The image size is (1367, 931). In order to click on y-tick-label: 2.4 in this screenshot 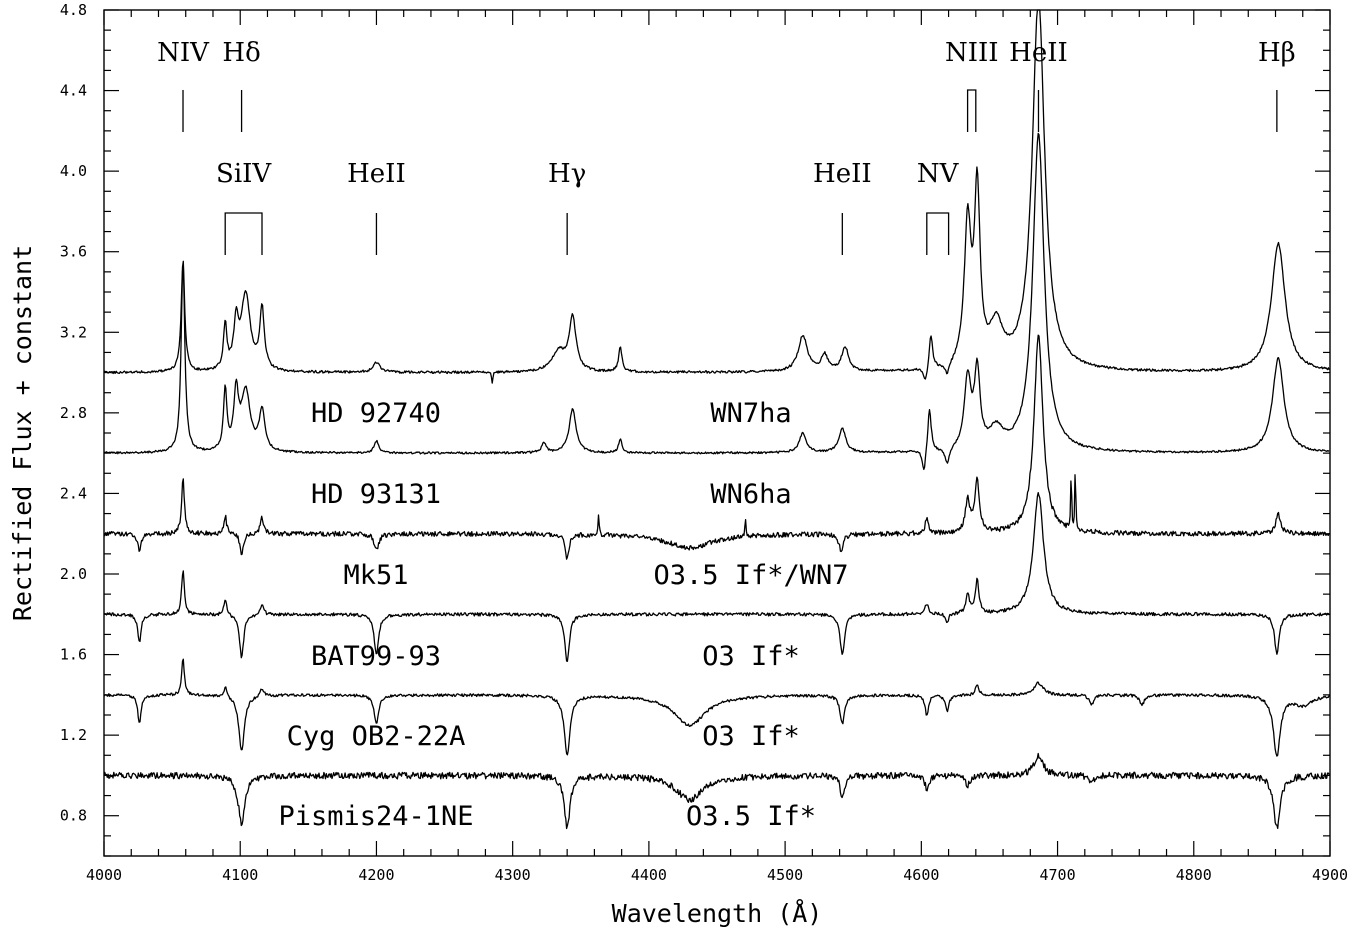, I will do `click(73, 493)`.